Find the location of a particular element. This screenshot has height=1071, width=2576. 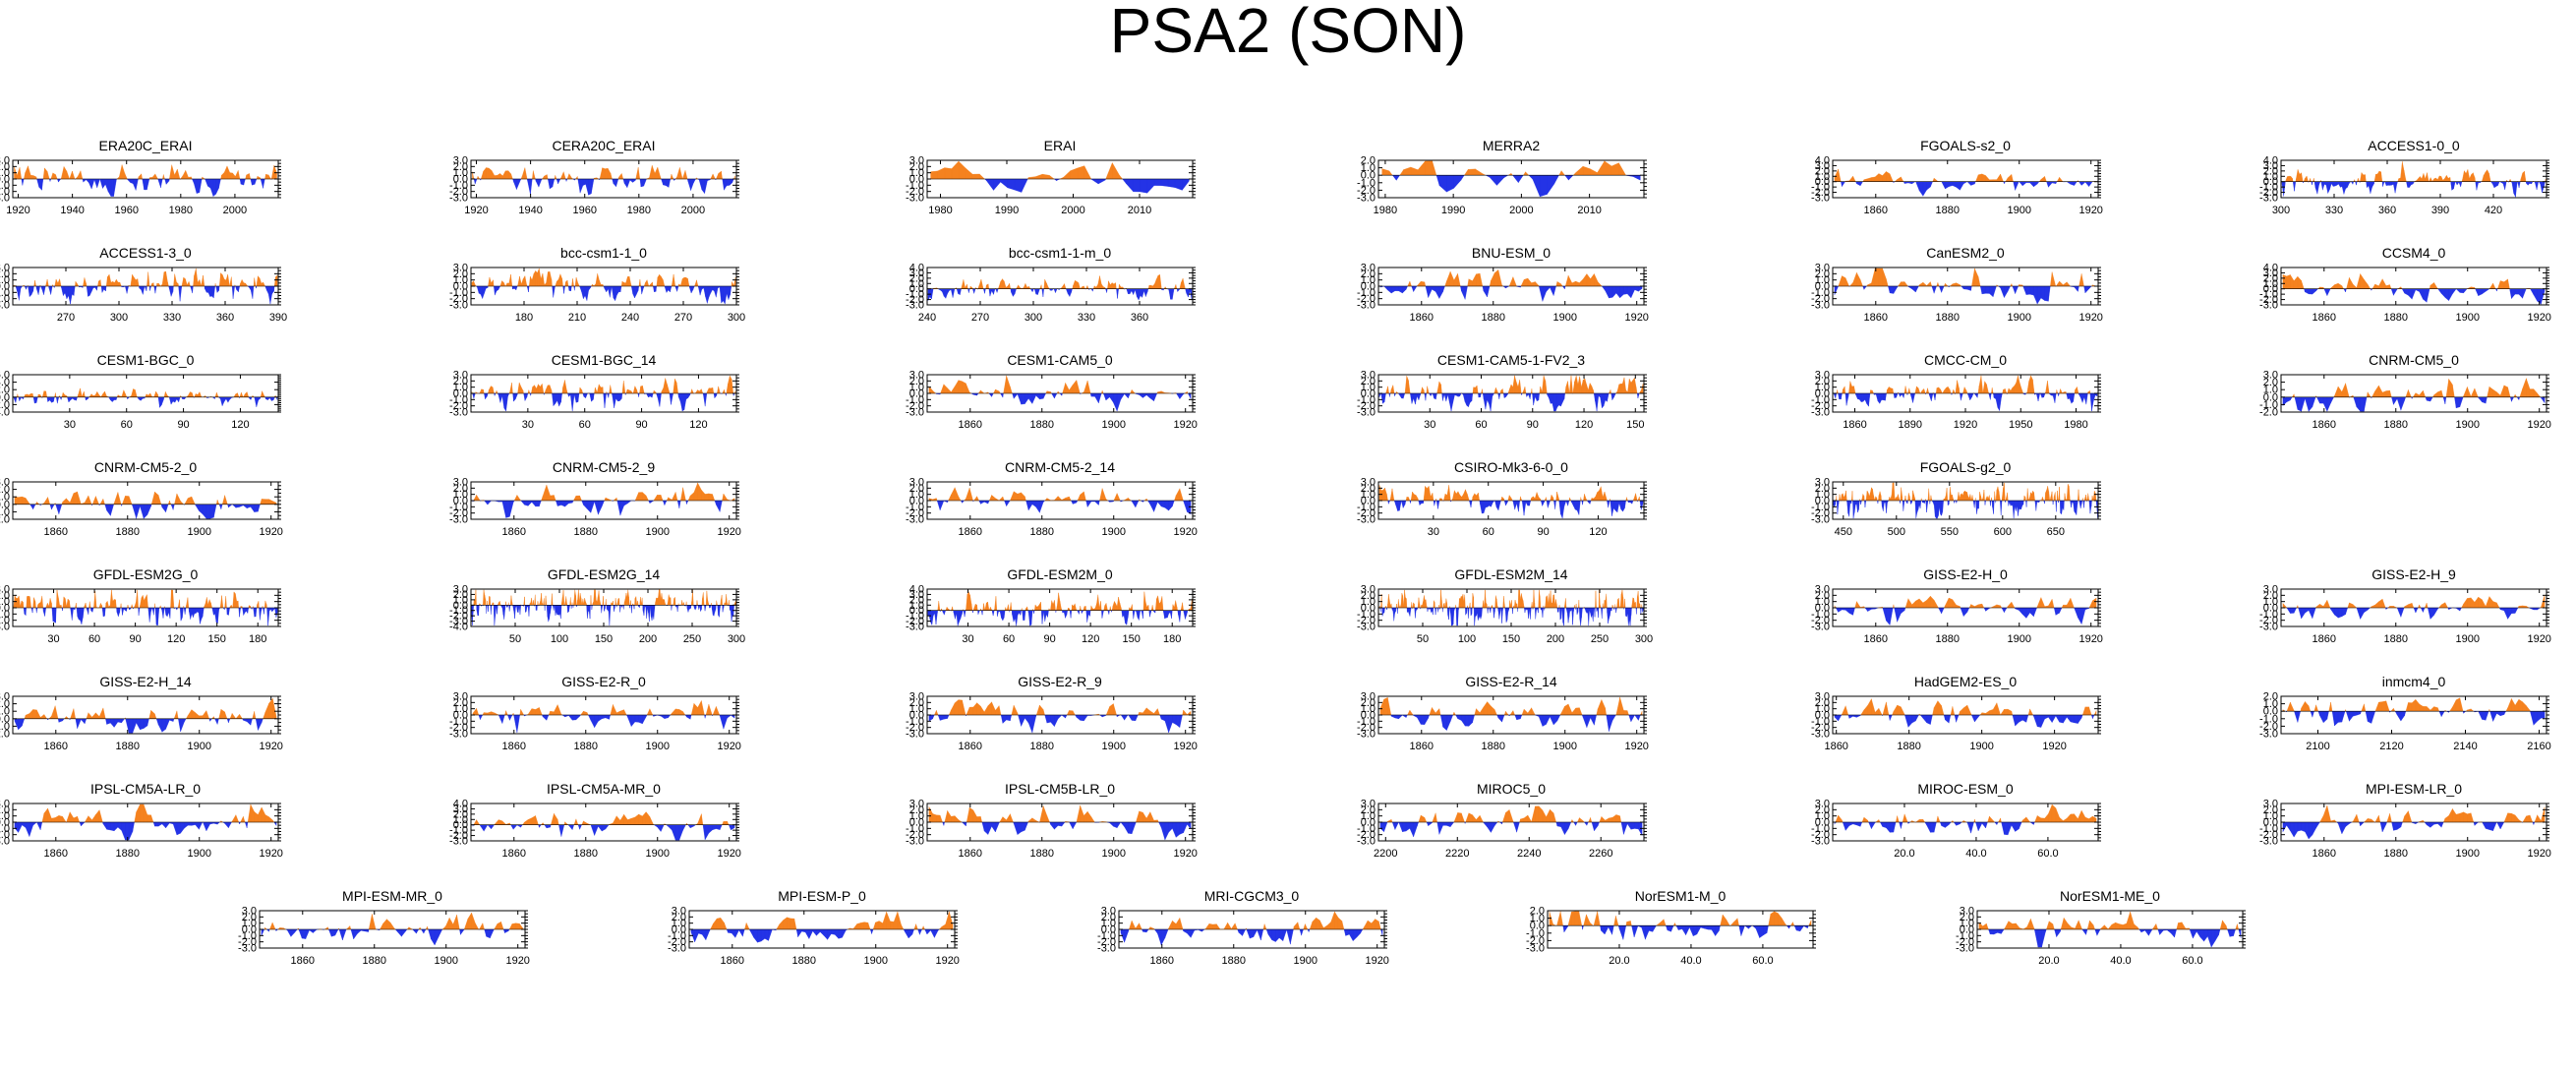

x-tick-label: 30 is located at coordinates (1433, 532).